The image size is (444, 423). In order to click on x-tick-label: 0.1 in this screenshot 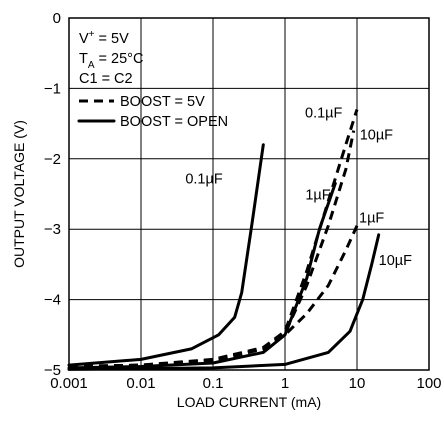, I will do `click(213, 383)`.